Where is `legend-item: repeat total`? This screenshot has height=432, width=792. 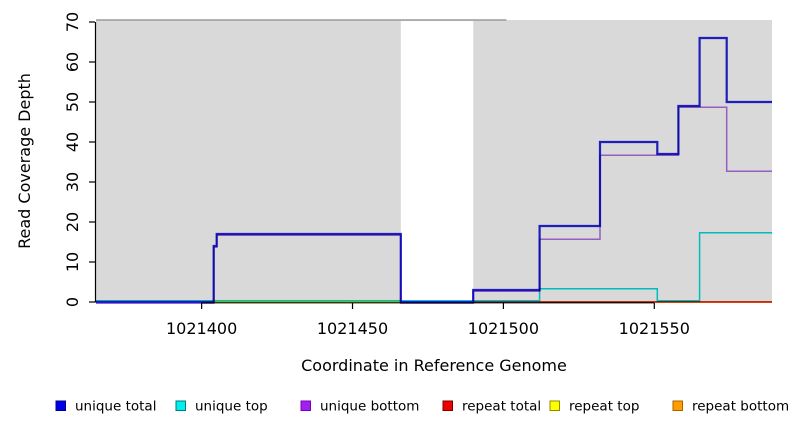
legend-item: repeat total is located at coordinates (491, 407).